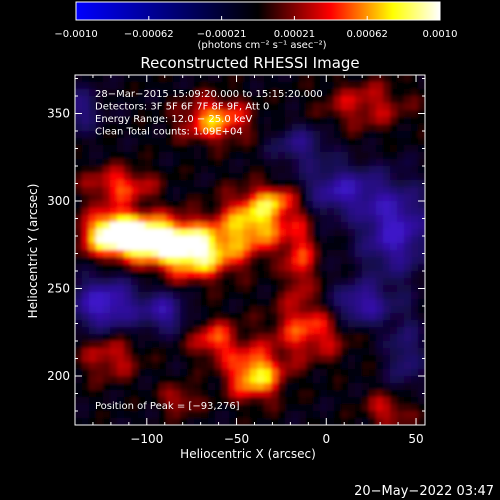 The width and height of the screenshot is (500, 500). I want to click on colorbar-tick-label: 0.0010, so click(440, 34).